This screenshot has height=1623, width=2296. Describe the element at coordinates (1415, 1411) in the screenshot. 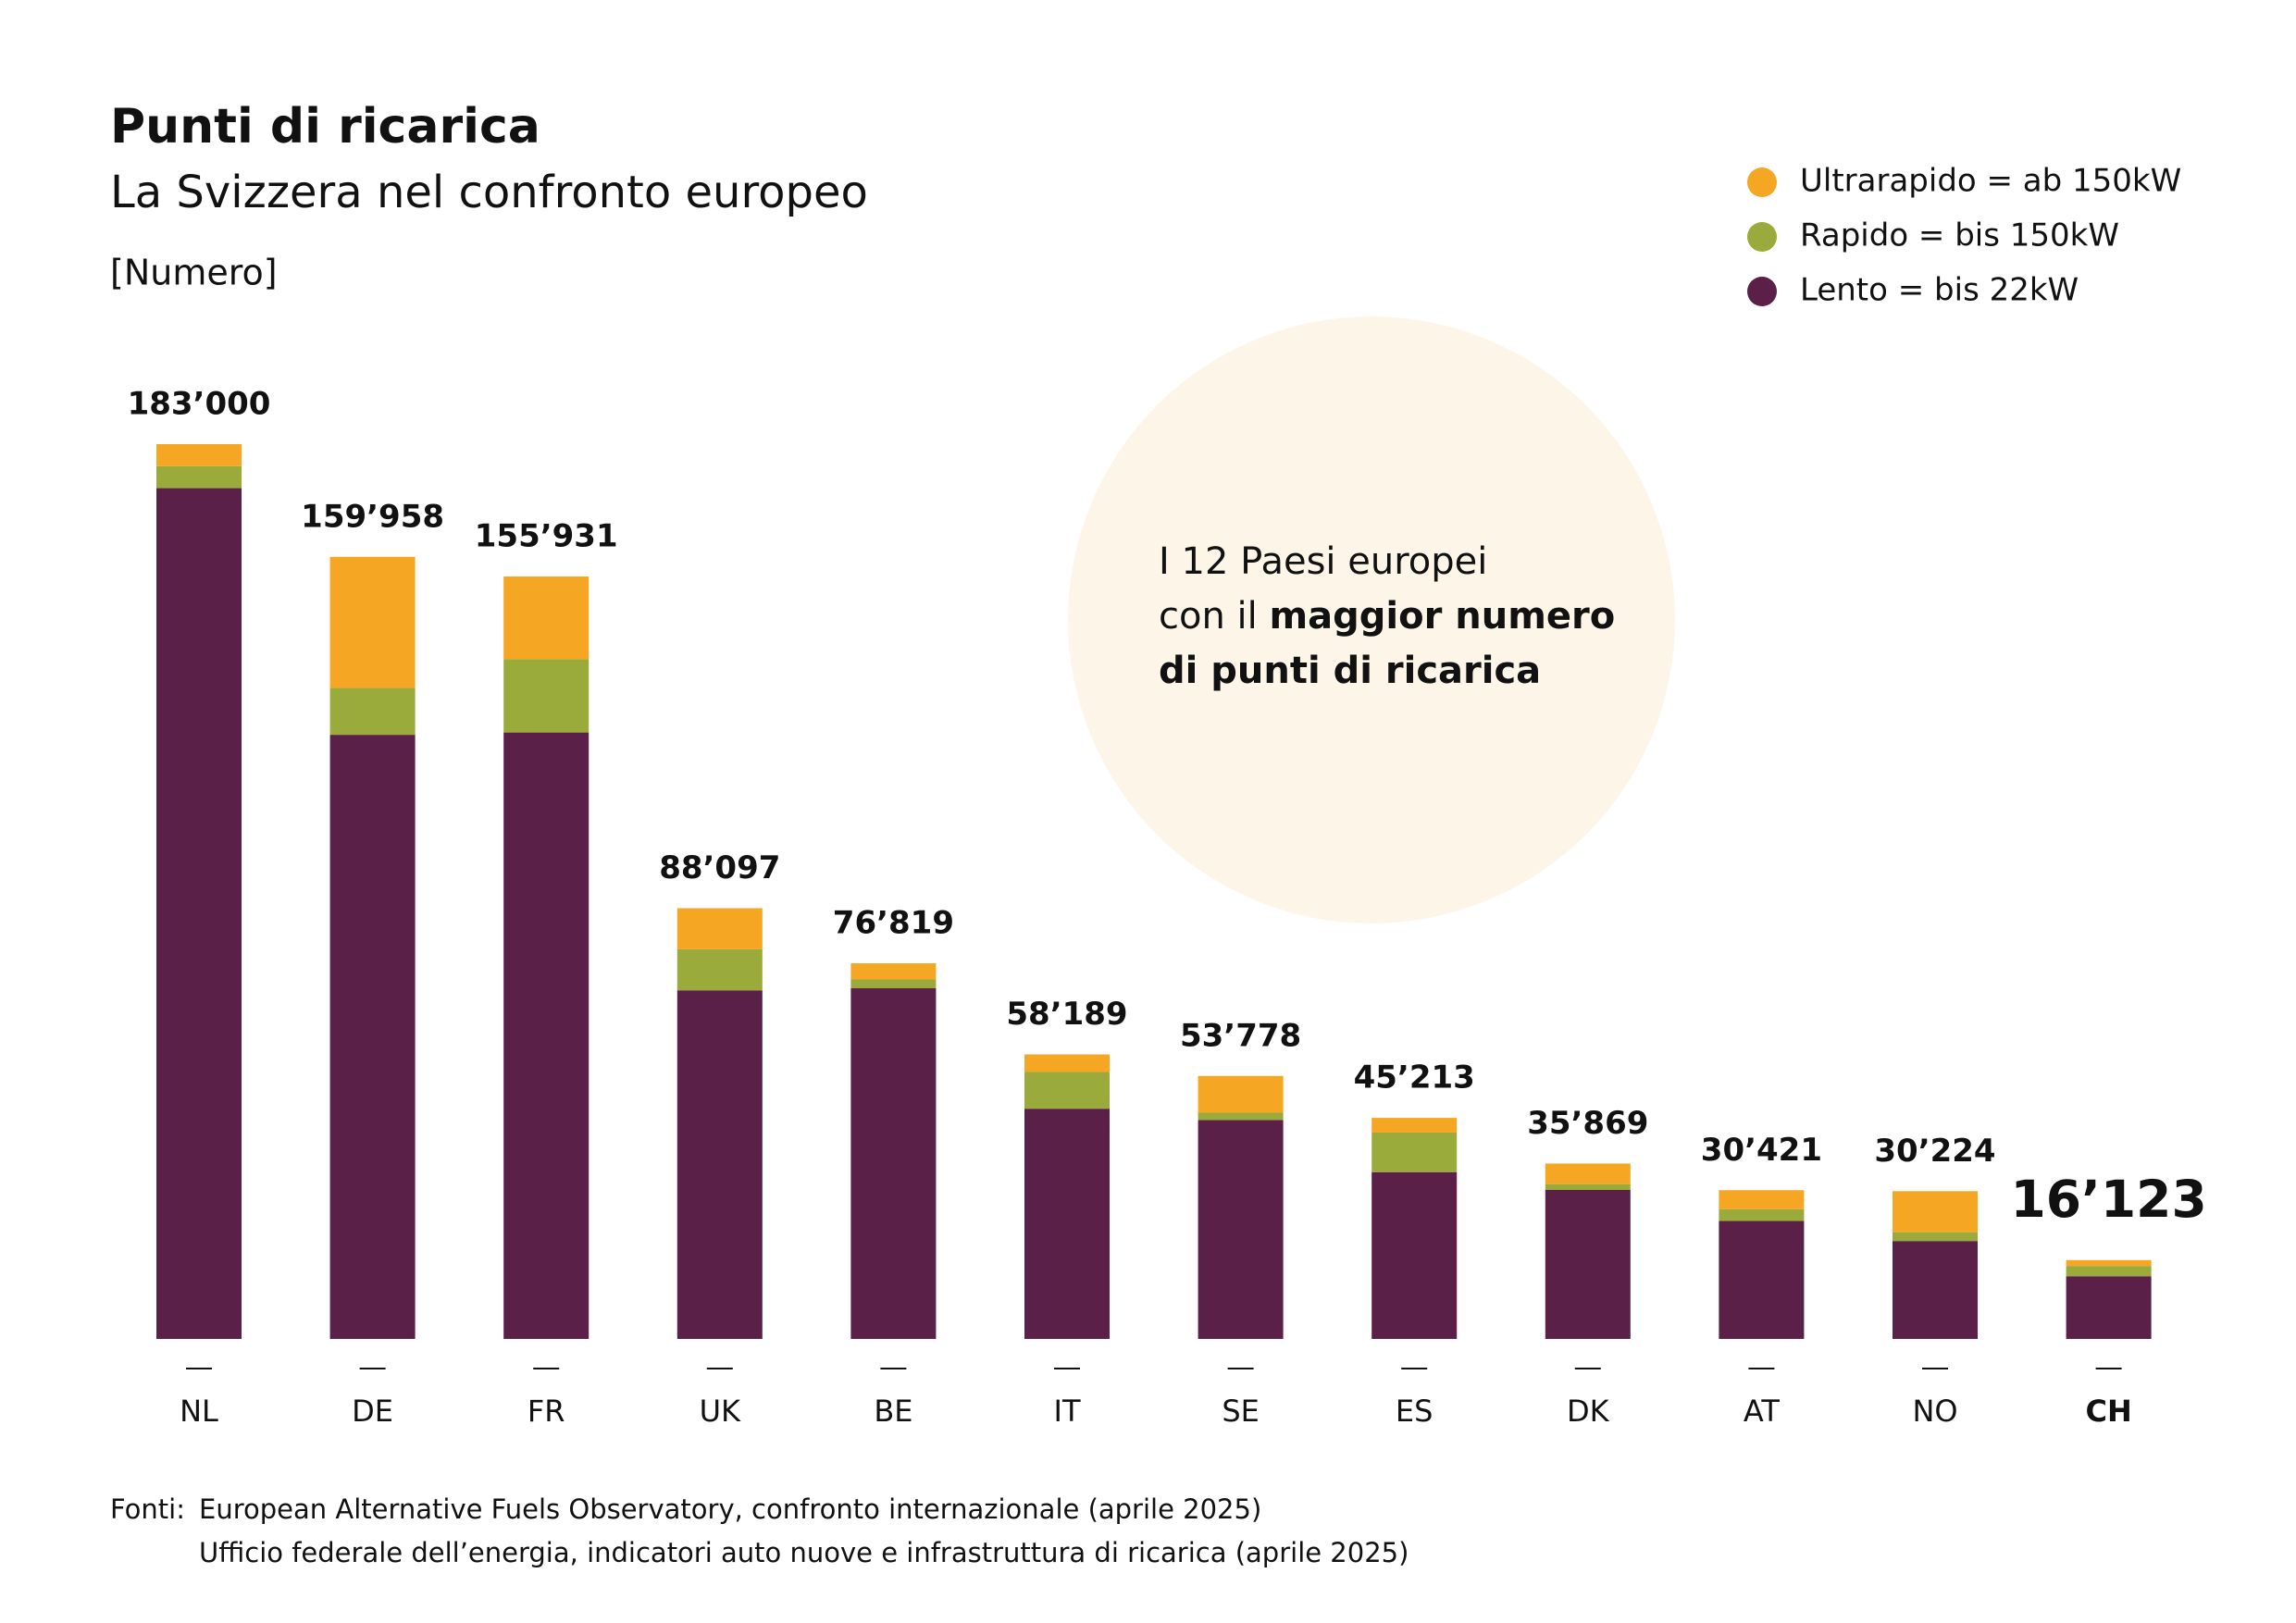

I see `x-tick-label: ES` at that location.